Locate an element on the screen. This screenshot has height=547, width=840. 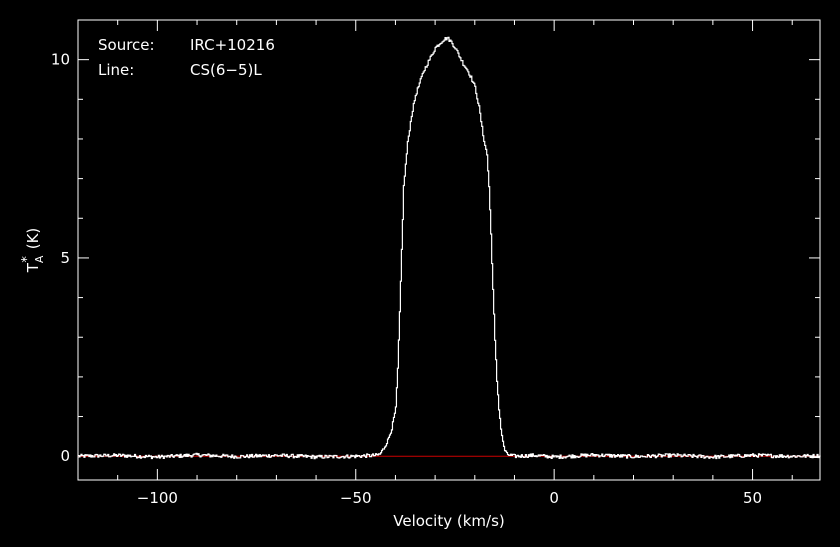
line-label: Line: is located at coordinates (116, 70).